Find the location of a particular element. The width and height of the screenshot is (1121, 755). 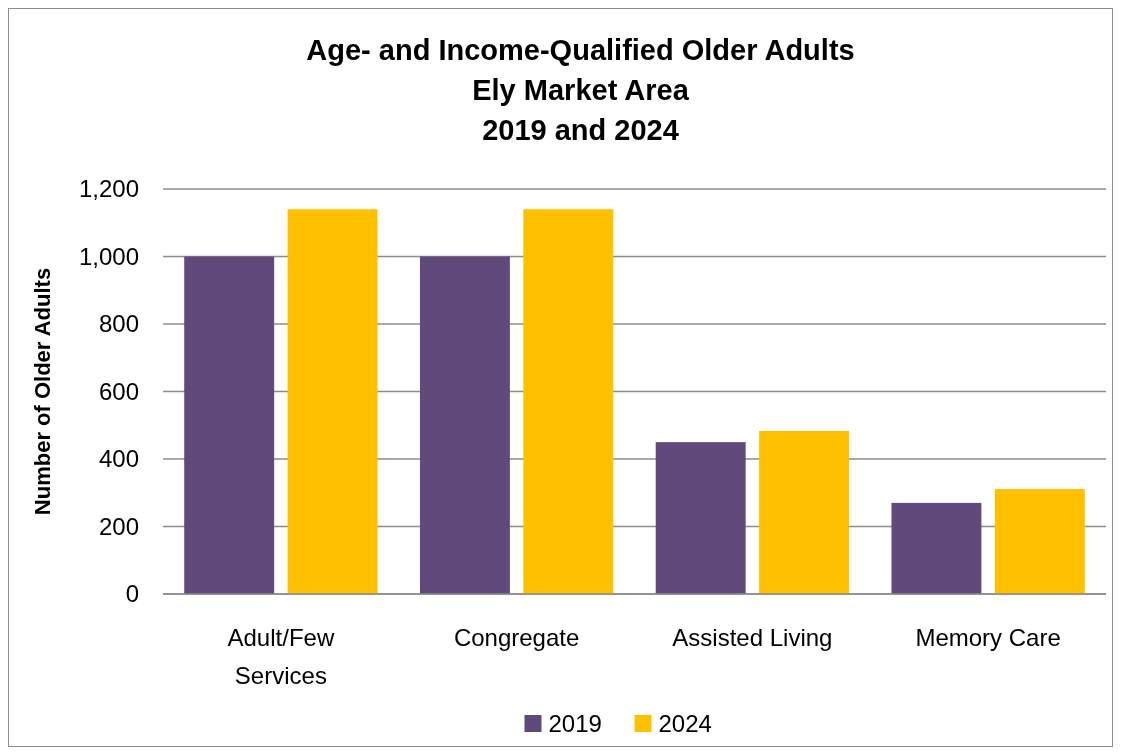

y-tick-label: 200 is located at coordinates (118, 526).